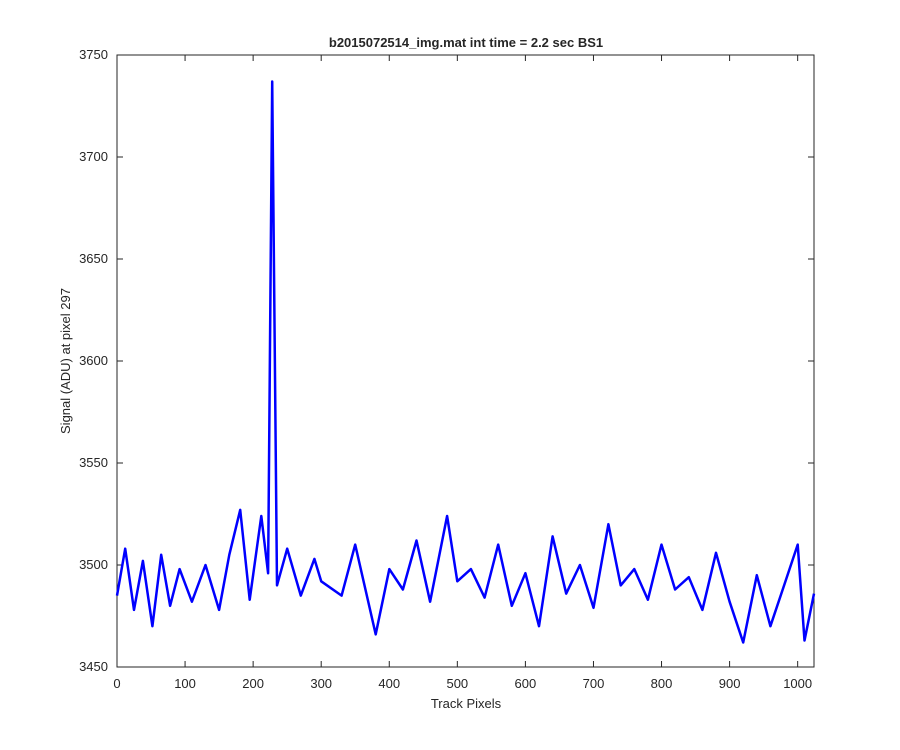 This screenshot has width=900, height=750. Describe the element at coordinates (797, 683) in the screenshot. I see `x-tick-label: 1000` at that location.